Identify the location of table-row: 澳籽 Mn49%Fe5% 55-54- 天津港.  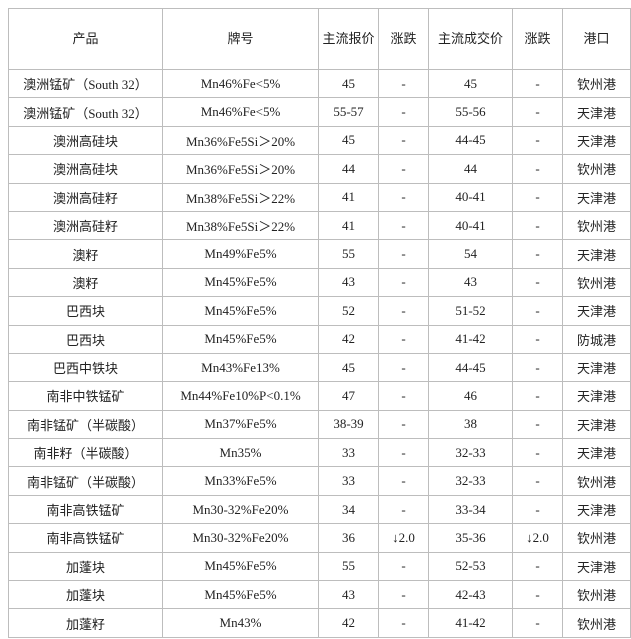
(319, 254).